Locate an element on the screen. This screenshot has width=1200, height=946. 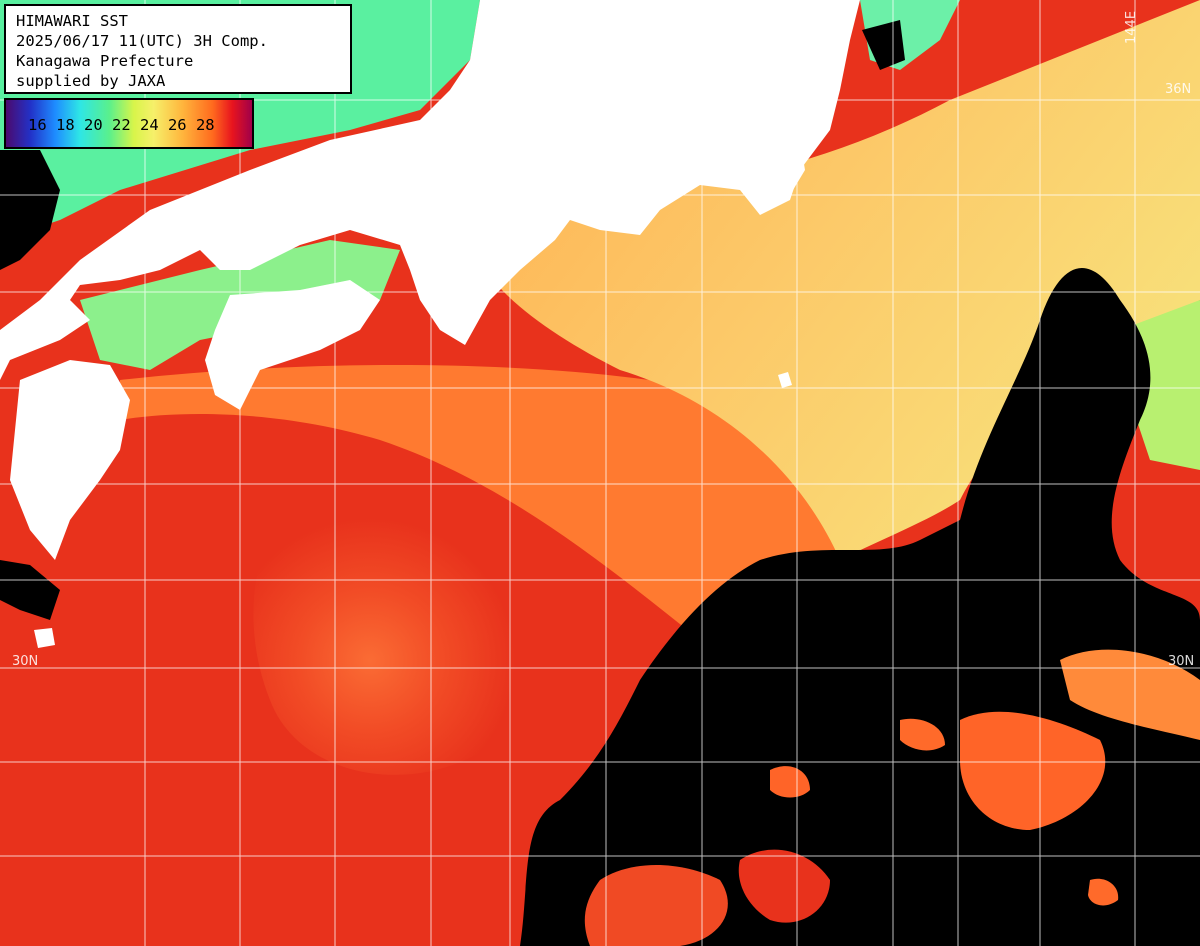
lat-label-30n-right: 30N is located at coordinates (1181, 661).